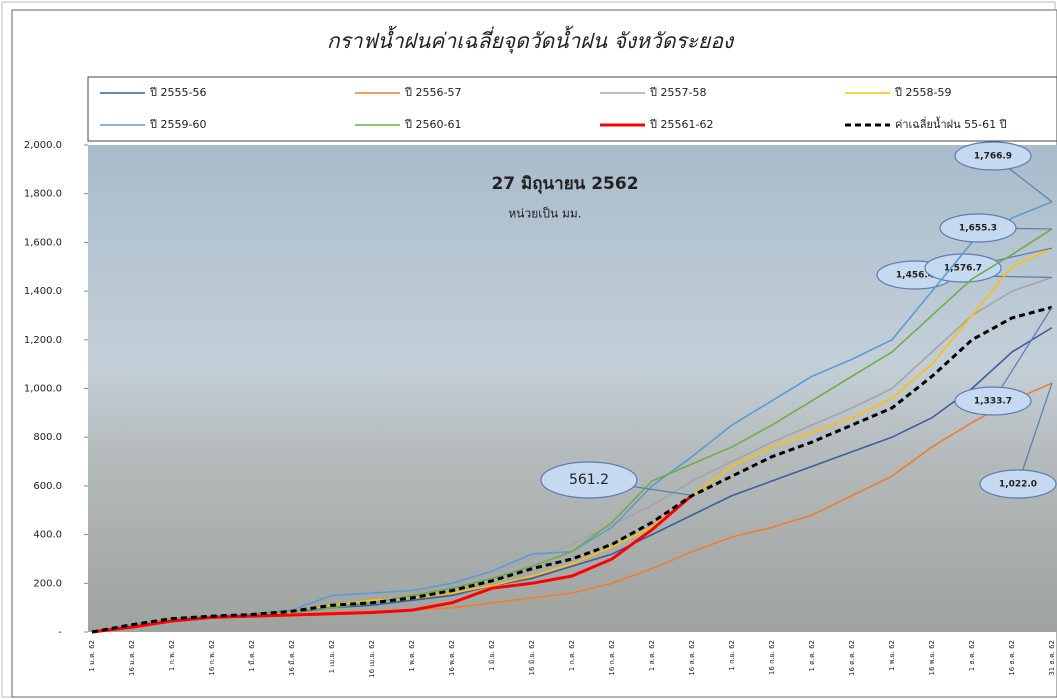 This screenshot has width=1057, height=699. I want to click on x-tick-label: 16 ก.ย. 62, so click(772, 657).